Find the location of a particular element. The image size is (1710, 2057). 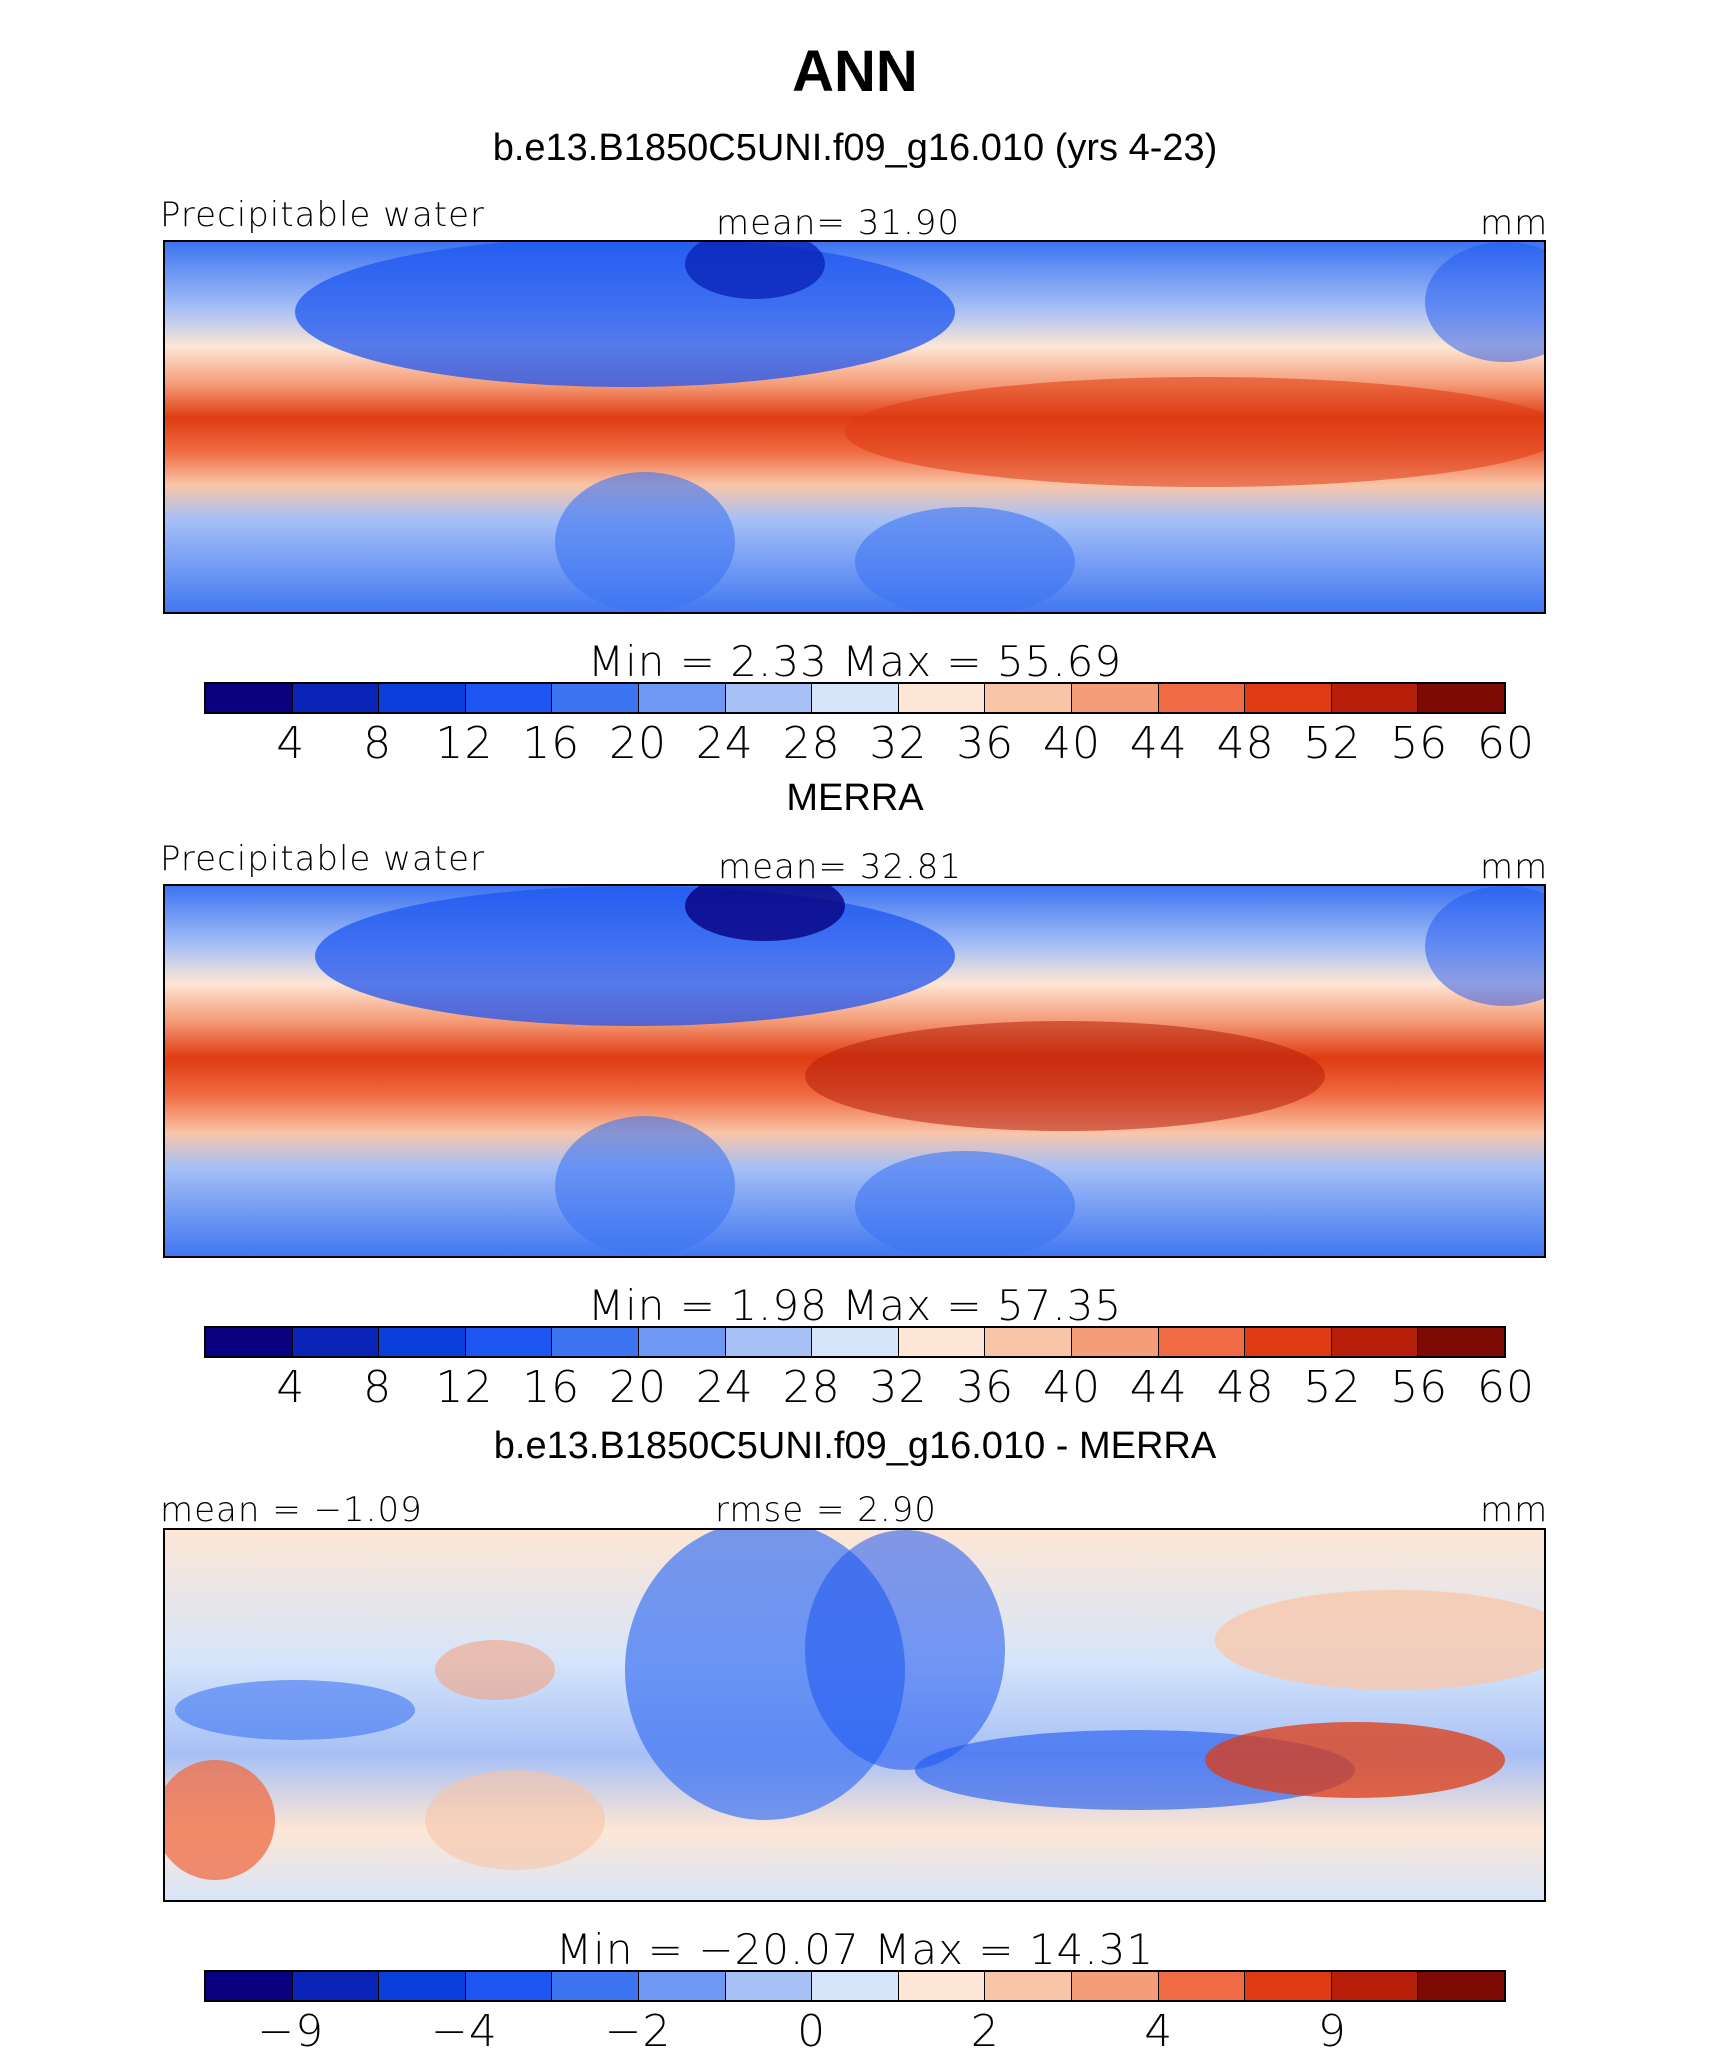

panel-2-minmax: Min = 1.98 Max = 57.35 is located at coordinates (855, 1305).